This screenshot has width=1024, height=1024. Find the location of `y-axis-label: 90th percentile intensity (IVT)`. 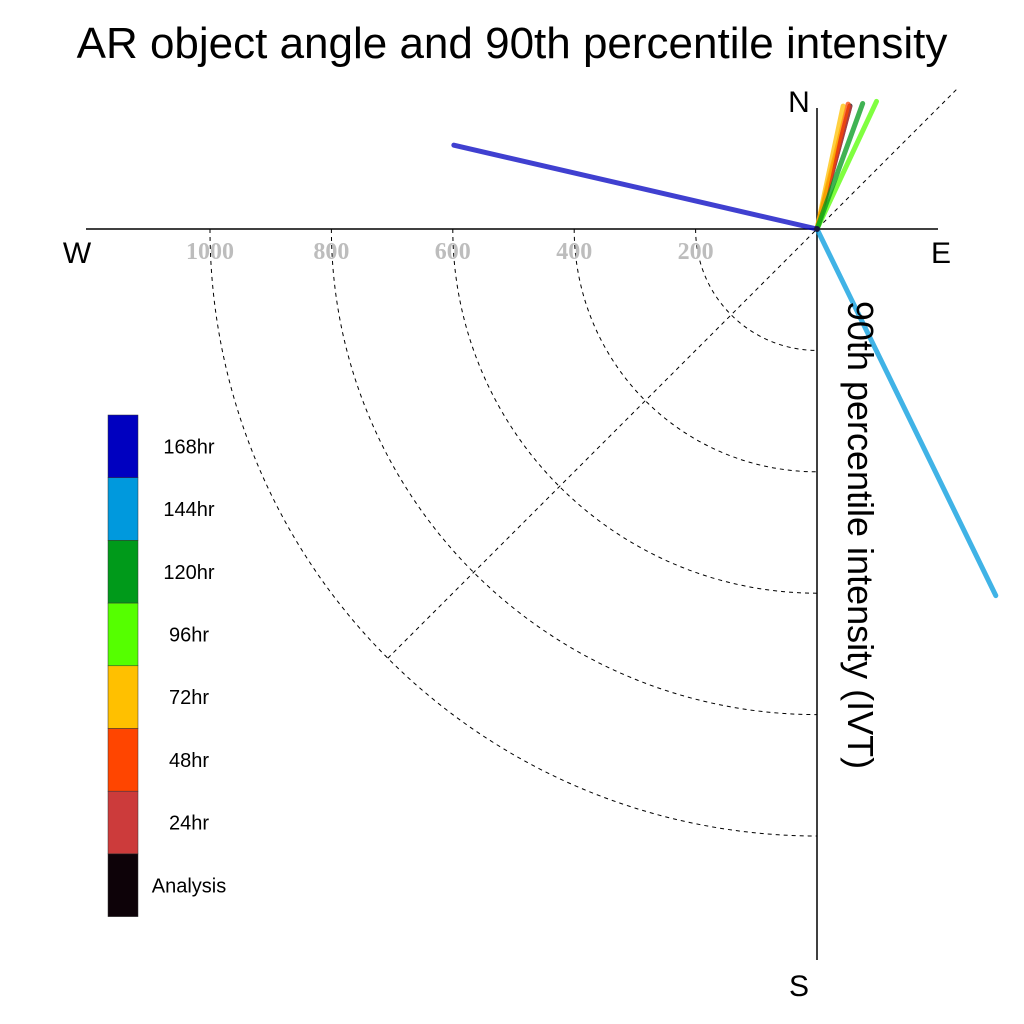

y-axis-label: 90th percentile intensity (IVT) is located at coordinates (860, 535).